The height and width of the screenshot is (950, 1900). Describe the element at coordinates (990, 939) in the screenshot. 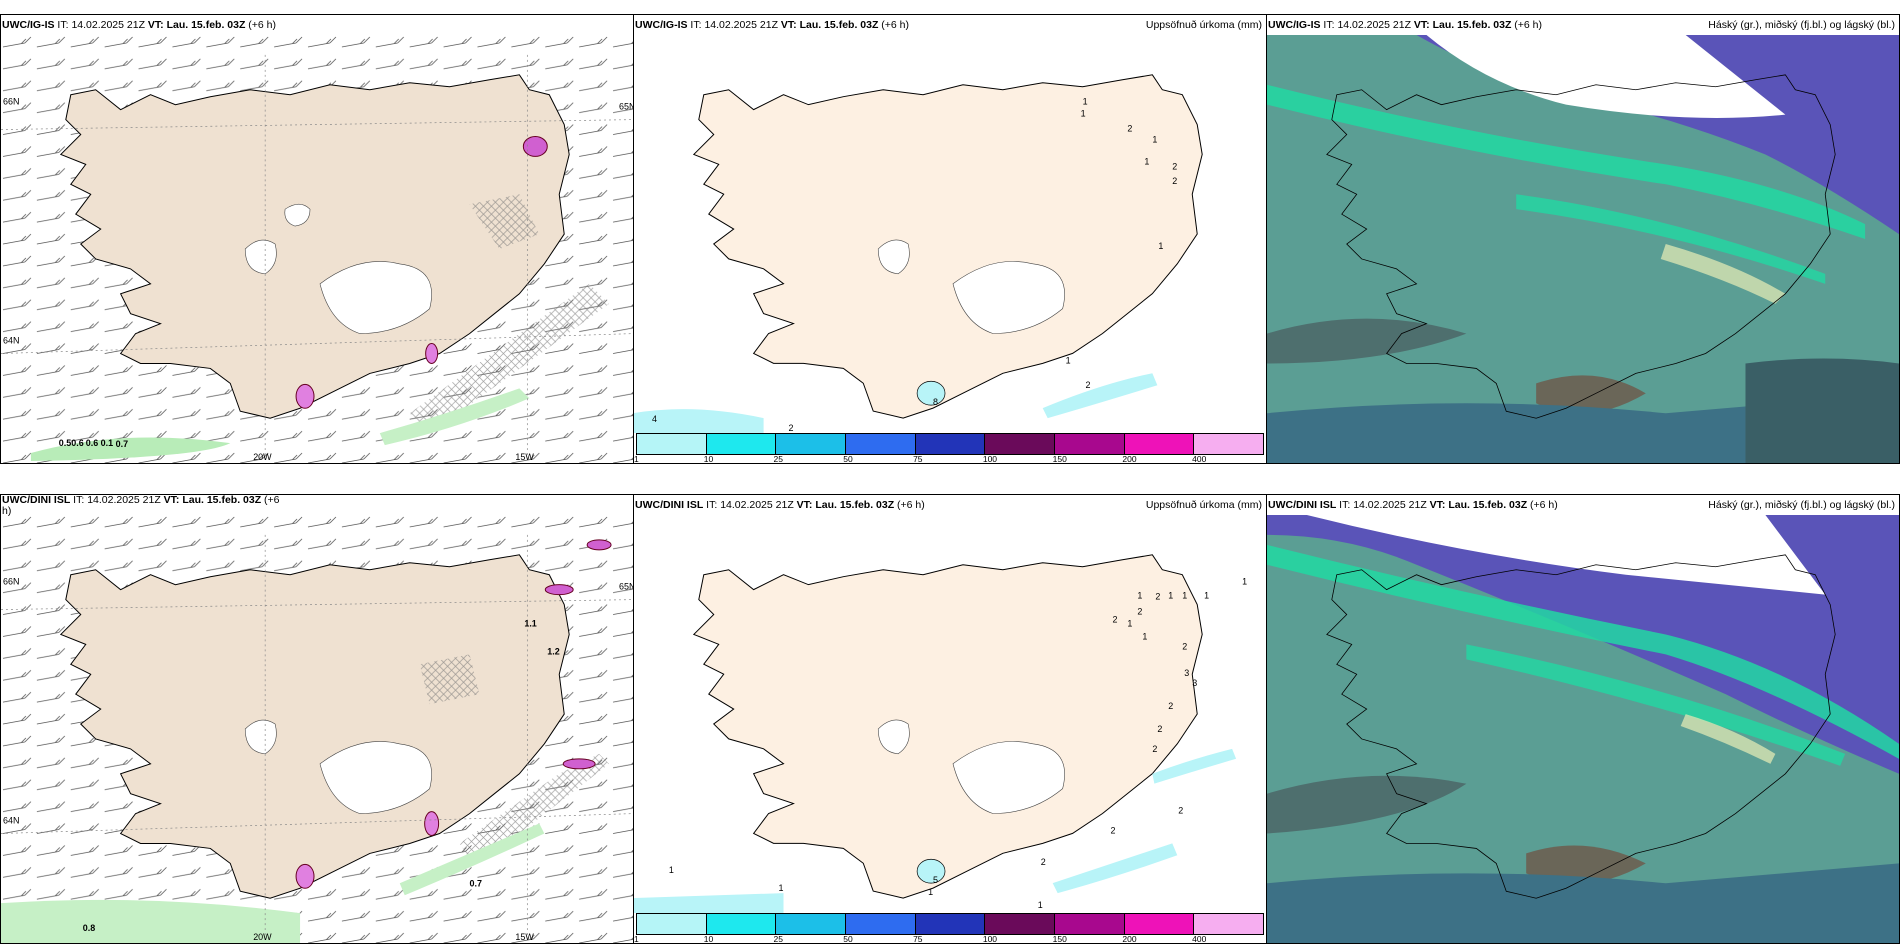

I see `legend-tick: 100` at that location.